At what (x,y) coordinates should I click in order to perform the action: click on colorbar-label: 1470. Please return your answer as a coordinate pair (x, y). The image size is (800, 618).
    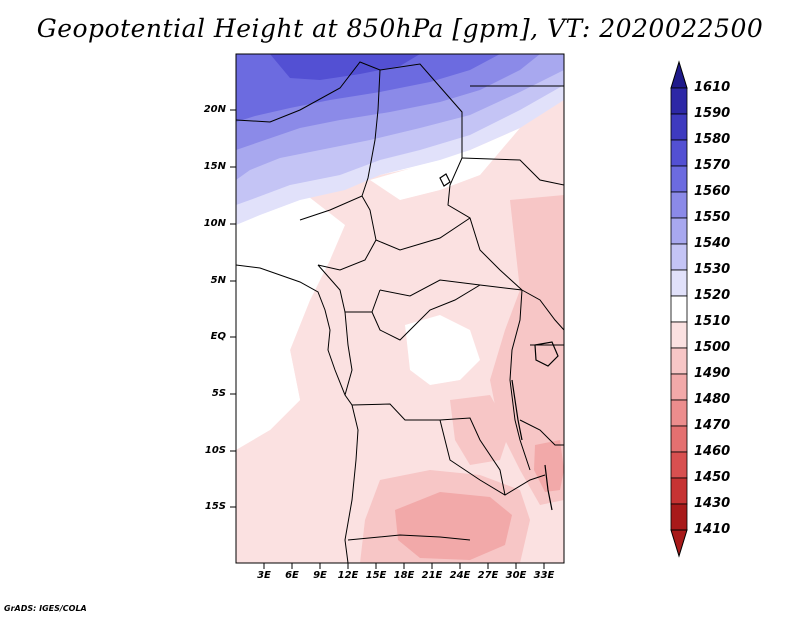
    Looking at the image, I should click on (712, 425).